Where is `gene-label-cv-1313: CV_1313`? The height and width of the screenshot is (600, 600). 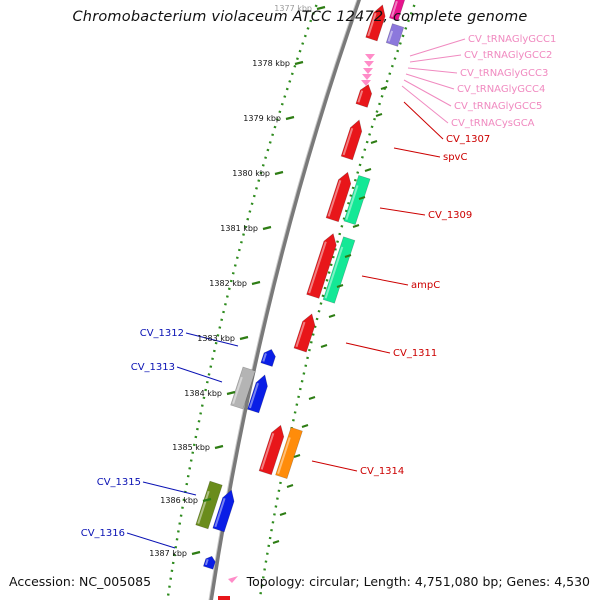 gene-label-cv-1313: CV_1313 is located at coordinates (153, 367).